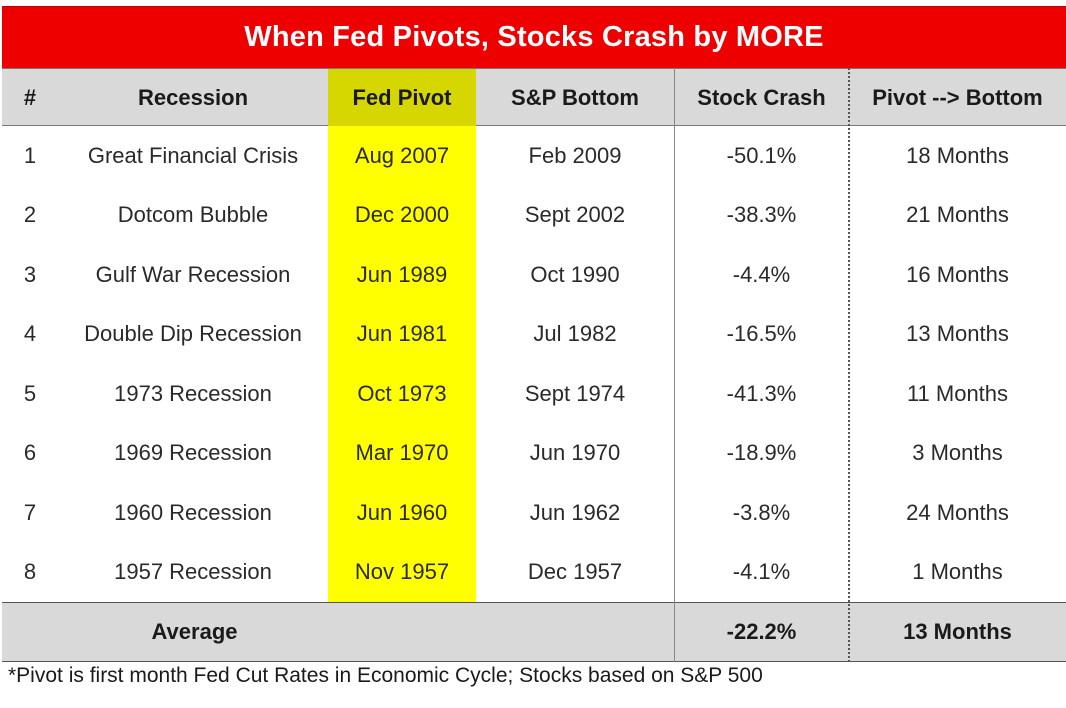 This screenshot has width=1066, height=708. Describe the element at coordinates (194, 631) in the screenshot. I see `average-label: Average` at that location.